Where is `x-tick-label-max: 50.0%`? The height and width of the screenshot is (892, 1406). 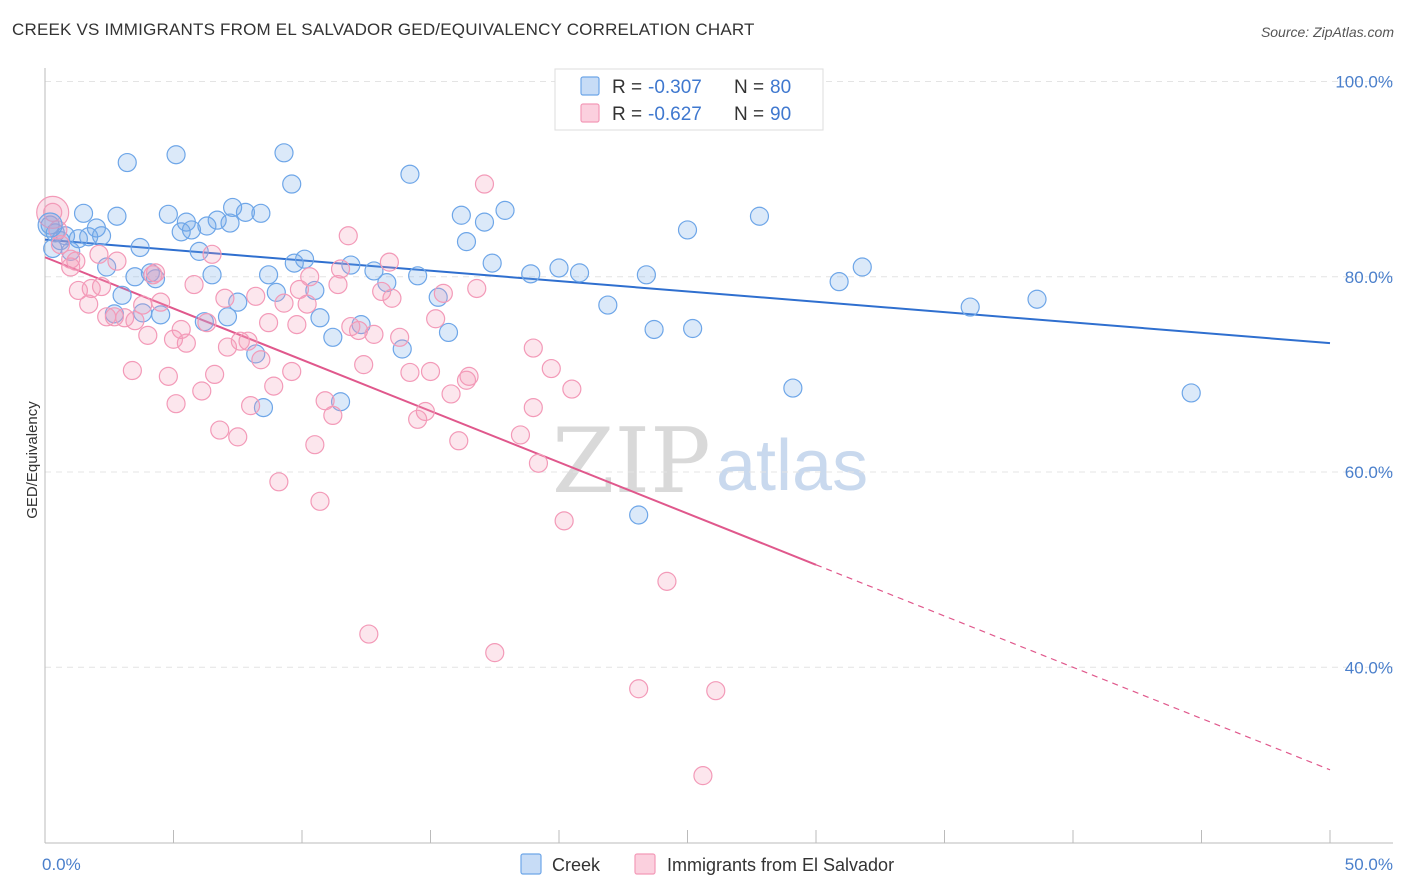 x-tick-label-max: 50.0% is located at coordinates (1369, 864).